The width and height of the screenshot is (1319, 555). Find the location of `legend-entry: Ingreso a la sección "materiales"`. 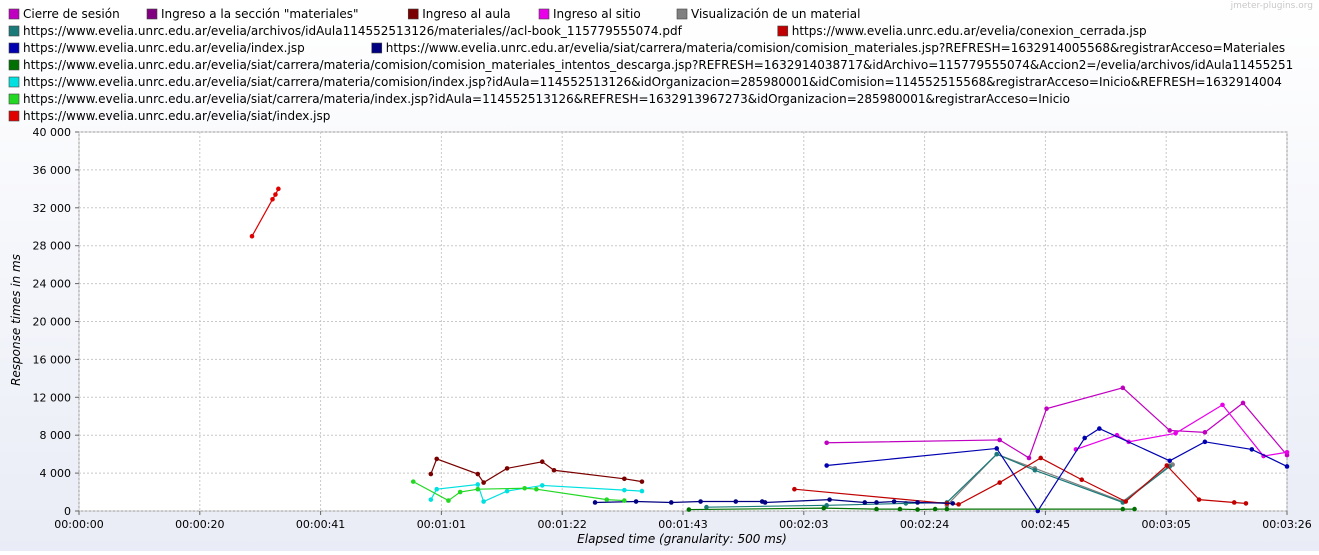

legend-entry: Ingreso a la sección "materiales" is located at coordinates (260, 14).